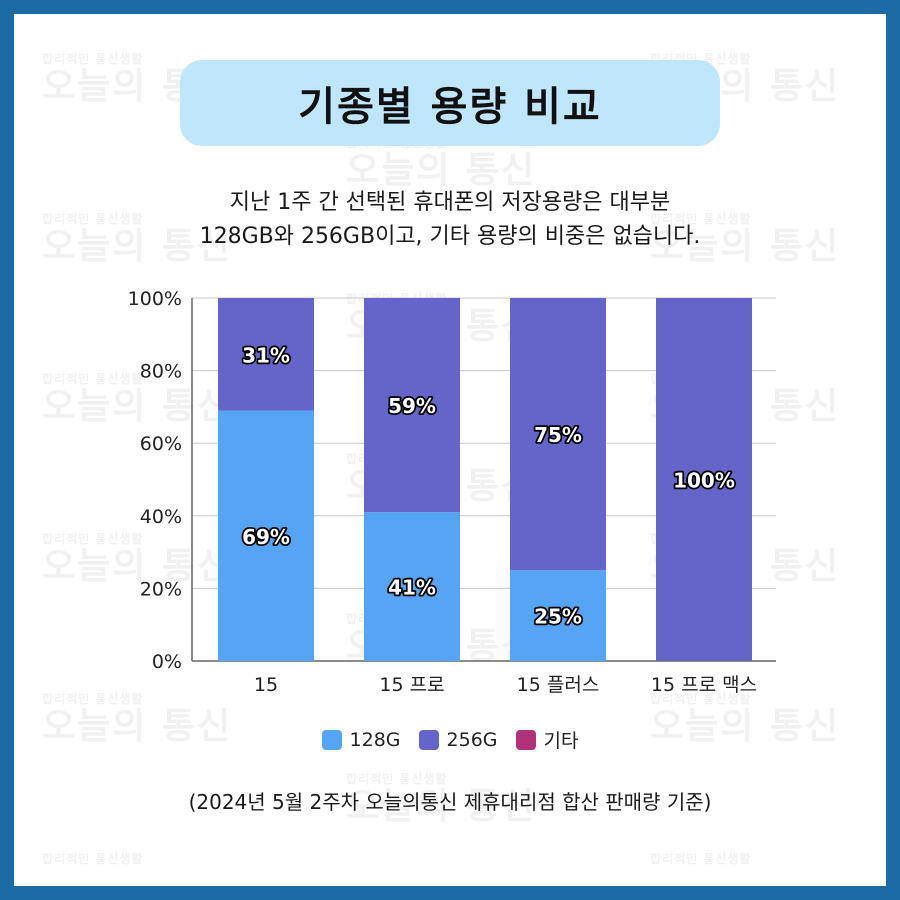 Image resolution: width=900 pixels, height=900 pixels. I want to click on data-label: 59%, so click(412, 406).